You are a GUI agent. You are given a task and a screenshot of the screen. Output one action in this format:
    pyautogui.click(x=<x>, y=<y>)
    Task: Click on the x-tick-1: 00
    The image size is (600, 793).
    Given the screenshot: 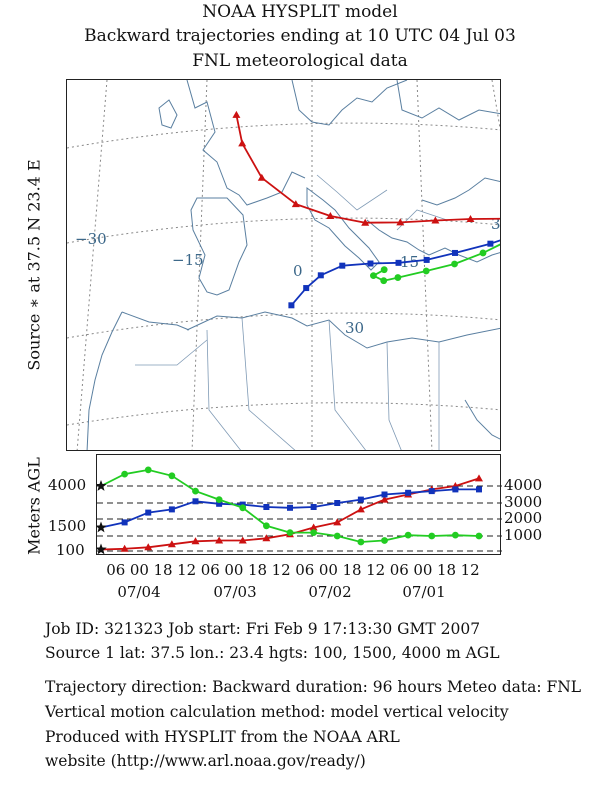 What is the action you would take?
    pyautogui.click(x=139, y=570)
    